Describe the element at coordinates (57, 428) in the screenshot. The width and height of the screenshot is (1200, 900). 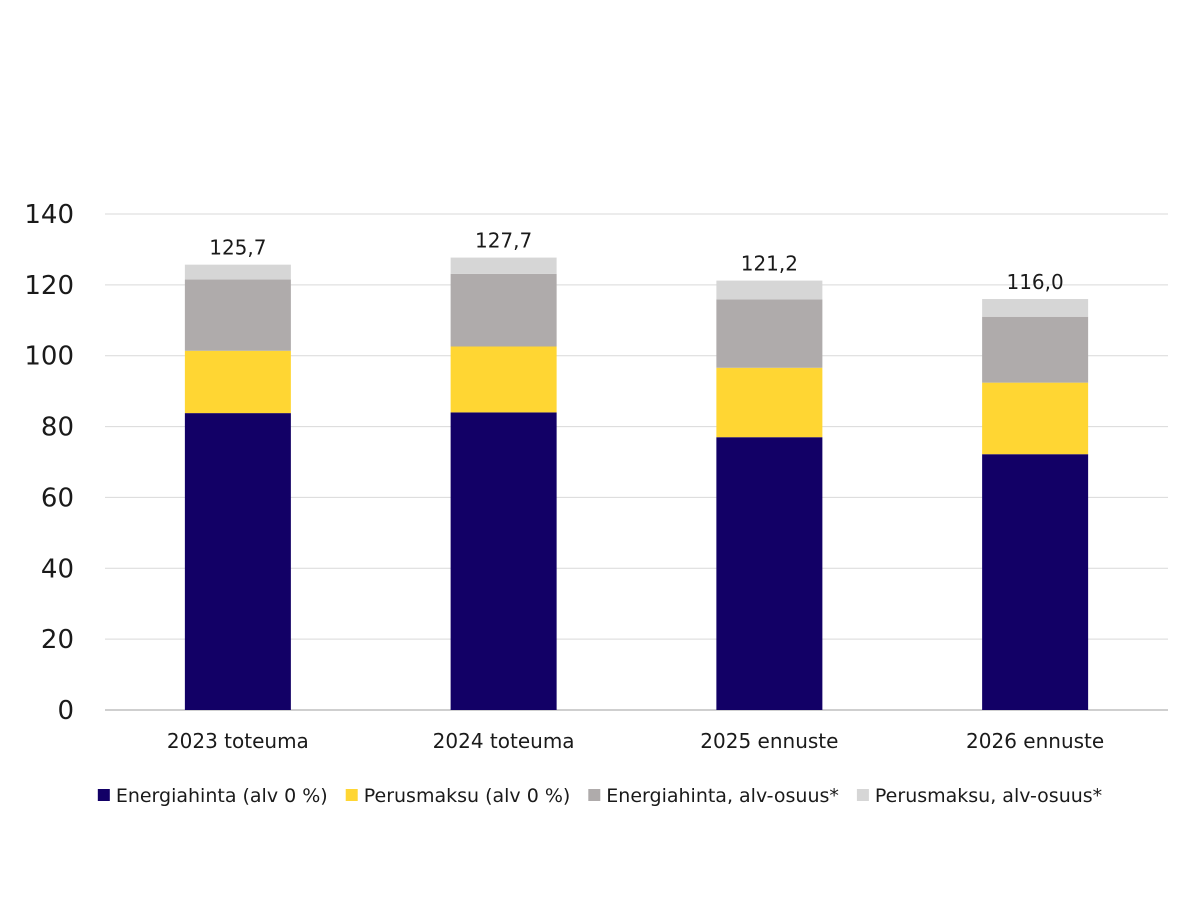
I see `y-tick-label: 80` at that location.